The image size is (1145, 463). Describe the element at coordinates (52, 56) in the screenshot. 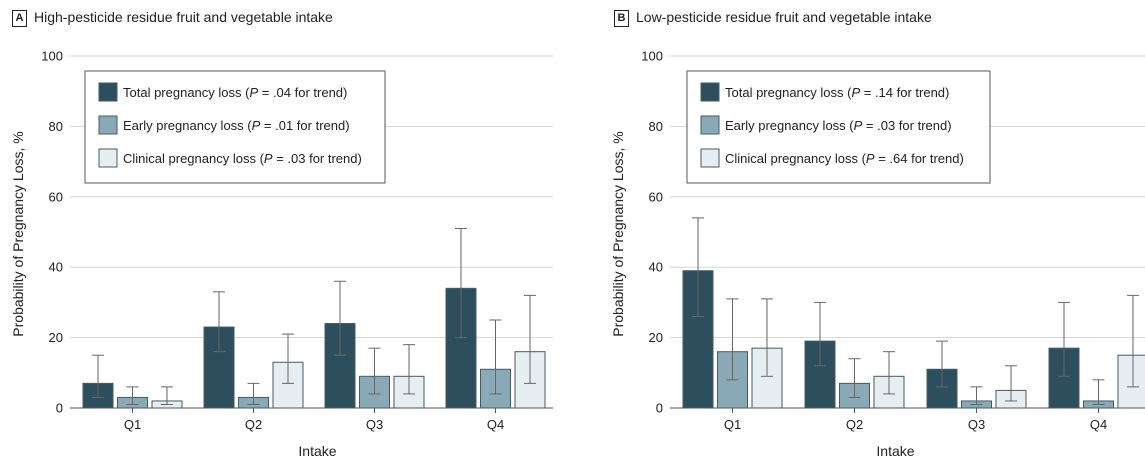

I see `panel-a-y-tick-label: 100` at that location.